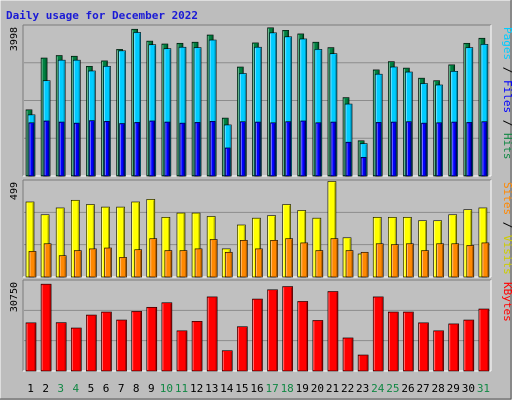 The height and width of the screenshot is (400, 512). What do you see at coordinates (378, 388) in the screenshot?
I see `x-tick-label: 24` at bounding box center [378, 388].